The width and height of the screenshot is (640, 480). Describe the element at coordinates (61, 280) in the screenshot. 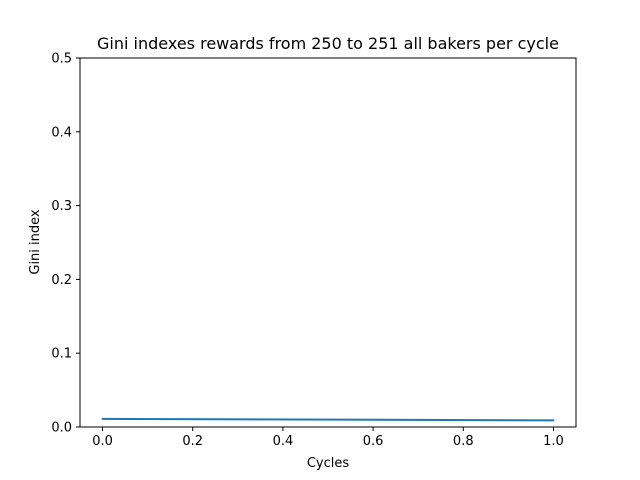

I see `y-tick-label: 0.2` at that location.